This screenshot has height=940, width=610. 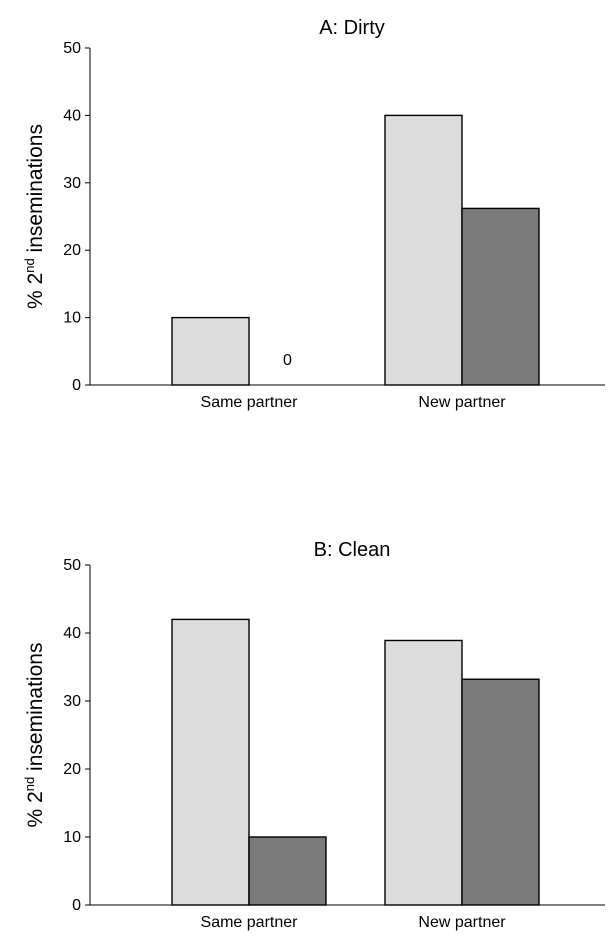 What do you see at coordinates (352, 550) in the screenshot?
I see `chart-title: B: Clean` at bounding box center [352, 550].